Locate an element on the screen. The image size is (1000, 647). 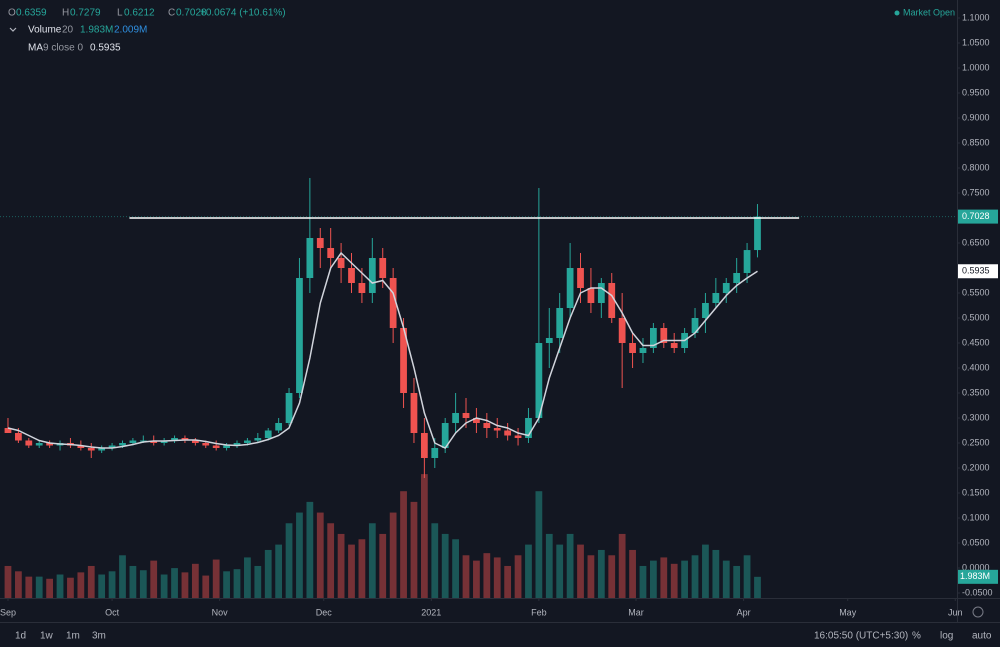
collapse-icon is located at coordinates (13, 29).